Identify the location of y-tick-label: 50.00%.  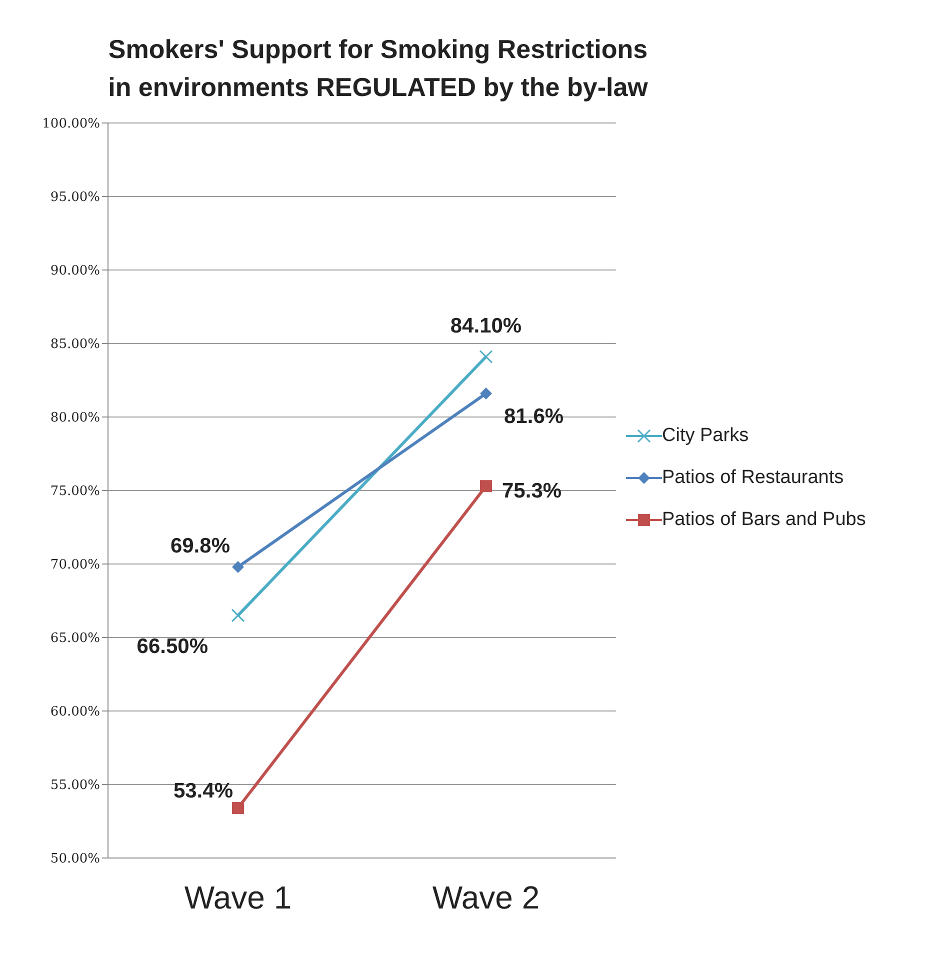
(75, 859).